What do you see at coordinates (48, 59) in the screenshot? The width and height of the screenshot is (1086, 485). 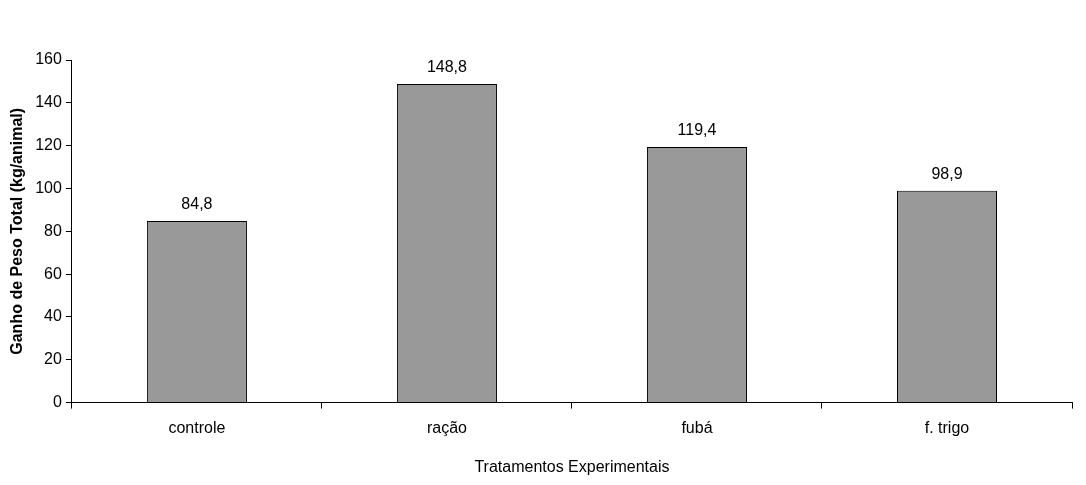 I see `y-tick-label: 160` at bounding box center [48, 59].